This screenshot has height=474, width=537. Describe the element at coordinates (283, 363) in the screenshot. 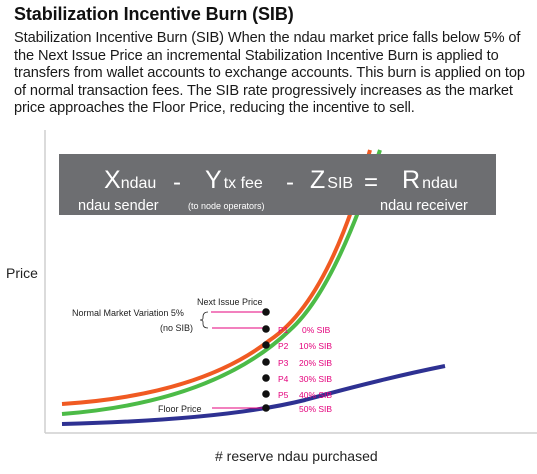

I see `point-p3-label: P3` at that location.